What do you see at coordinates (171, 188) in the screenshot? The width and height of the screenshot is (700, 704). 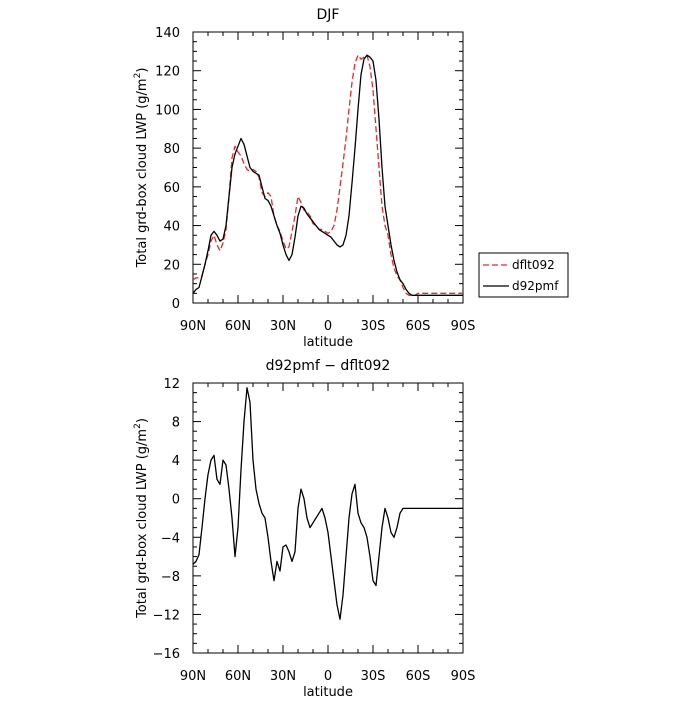 I see `y-tick-label: 60` at bounding box center [171, 188].